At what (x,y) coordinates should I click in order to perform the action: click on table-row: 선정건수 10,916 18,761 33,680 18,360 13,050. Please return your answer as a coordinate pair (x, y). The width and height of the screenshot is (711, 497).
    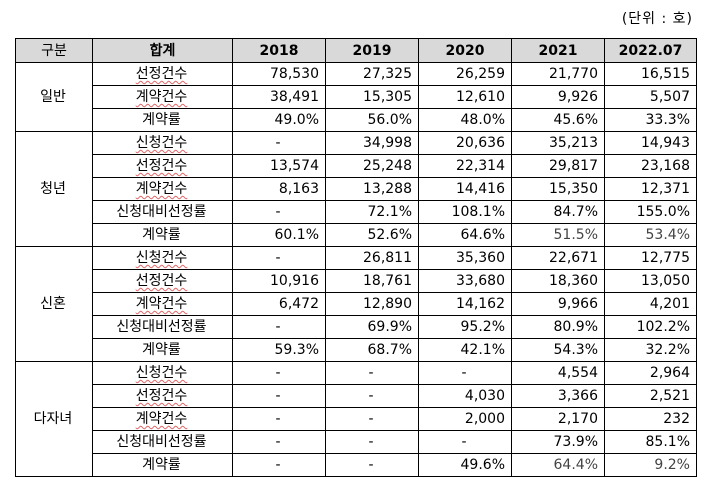
    Looking at the image, I should click on (356, 281).